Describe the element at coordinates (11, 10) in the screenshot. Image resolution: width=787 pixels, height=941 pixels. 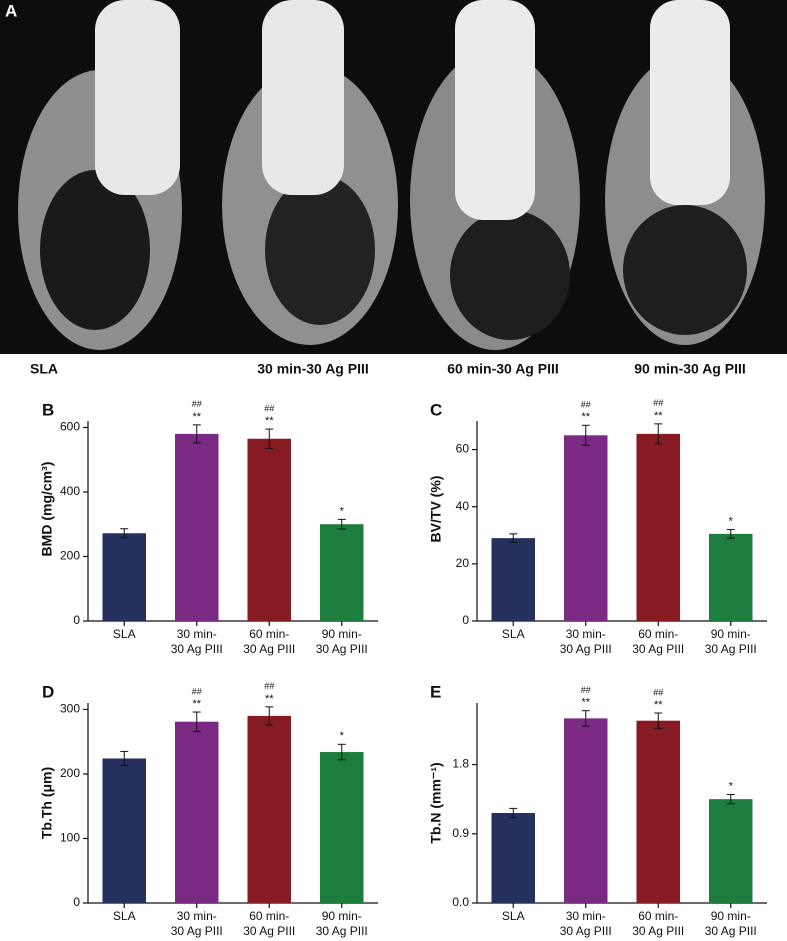
I see `panel-label: A` at that location.